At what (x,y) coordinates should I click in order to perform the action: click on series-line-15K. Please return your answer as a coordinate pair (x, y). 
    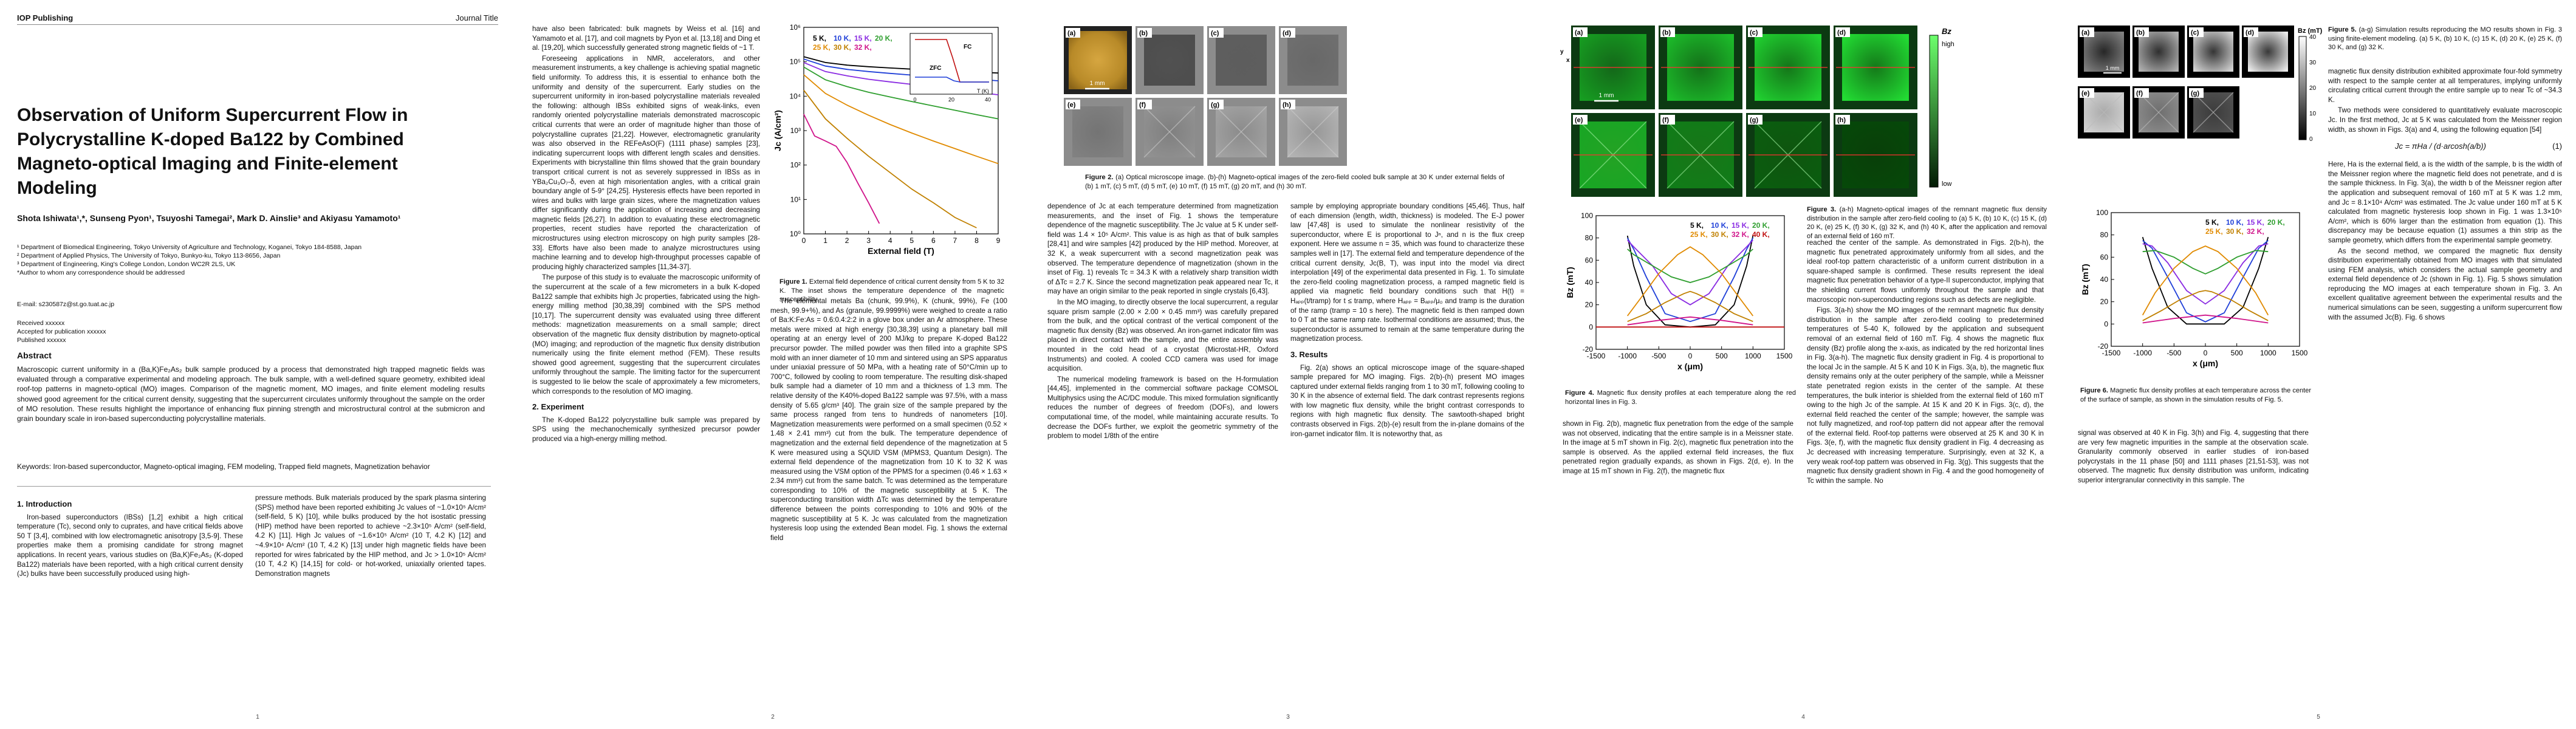
    Looking at the image, I should click on (1690, 273).